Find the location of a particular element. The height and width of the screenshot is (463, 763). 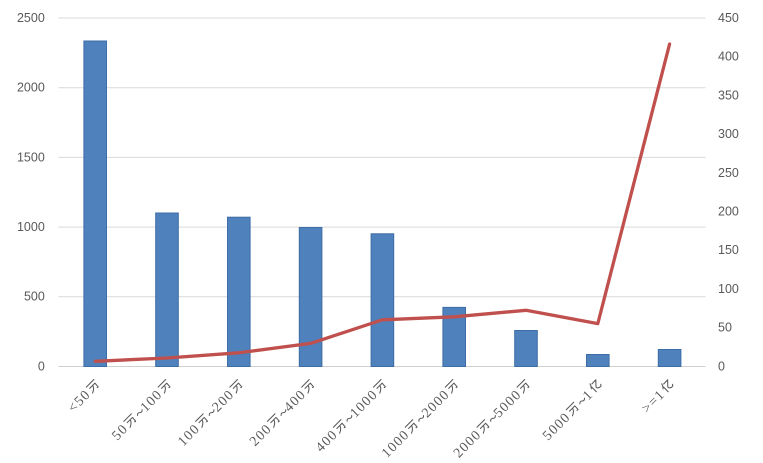

svg-text: 2000 is located at coordinates (31, 88).